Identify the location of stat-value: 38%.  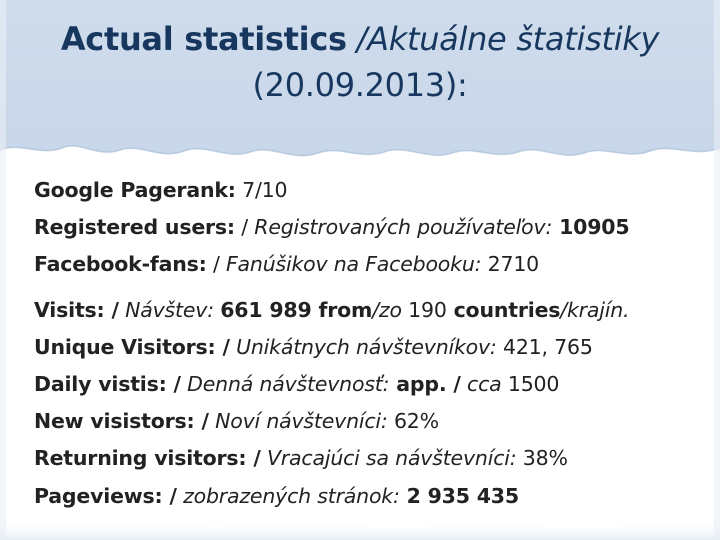
(542, 458).